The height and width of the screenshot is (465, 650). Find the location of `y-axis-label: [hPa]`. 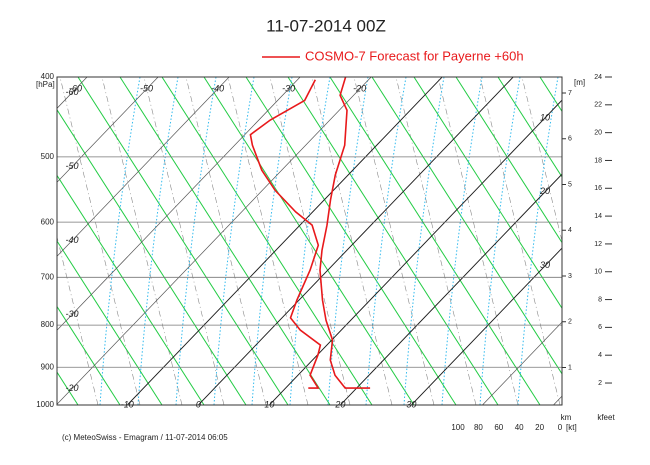

y-axis-label: [hPa] is located at coordinates (45, 84).